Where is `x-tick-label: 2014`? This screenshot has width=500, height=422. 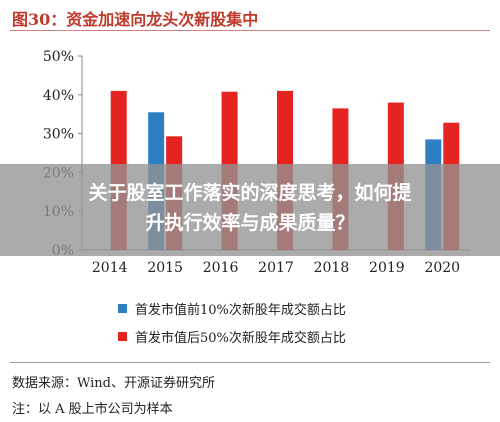 x-tick-label: 2014 is located at coordinates (110, 268).